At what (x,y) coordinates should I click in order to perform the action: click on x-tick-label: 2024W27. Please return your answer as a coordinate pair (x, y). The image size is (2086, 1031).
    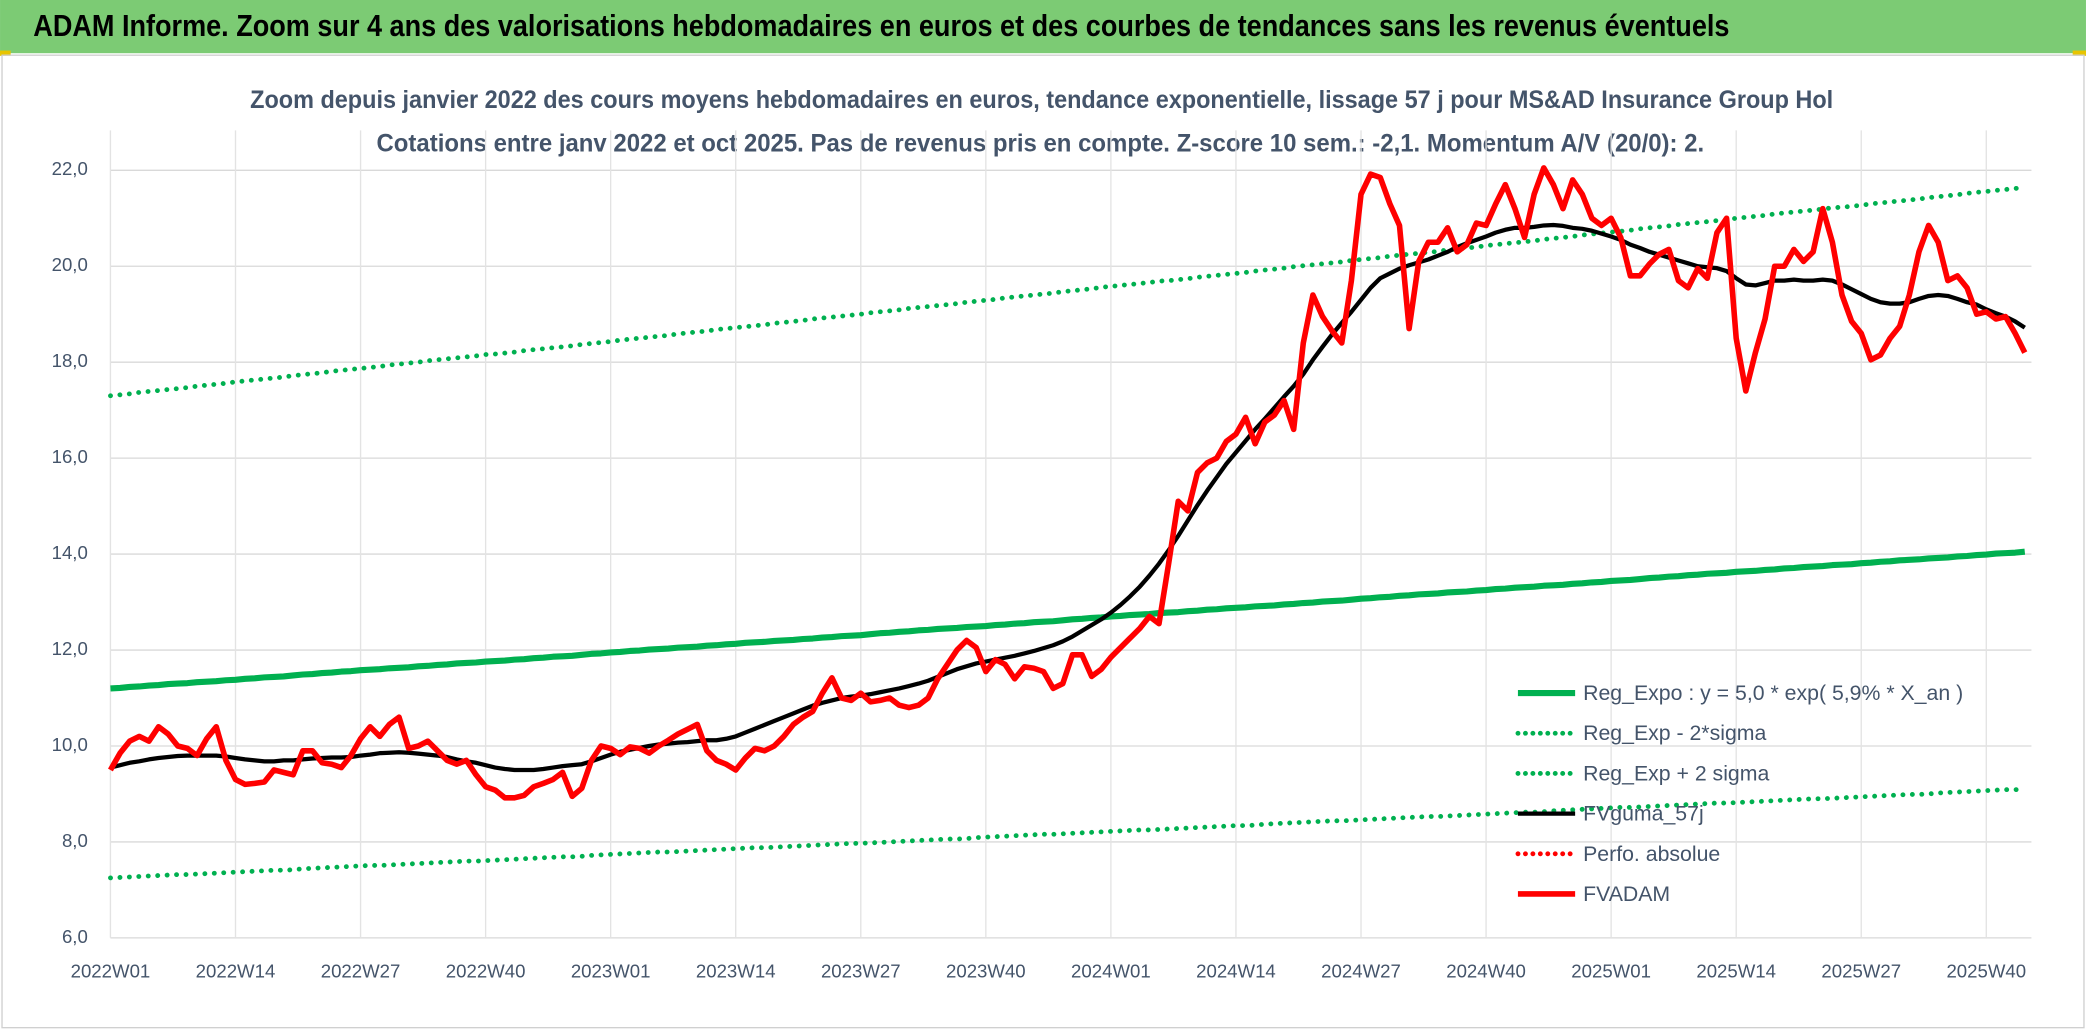
    Looking at the image, I should click on (1361, 970).